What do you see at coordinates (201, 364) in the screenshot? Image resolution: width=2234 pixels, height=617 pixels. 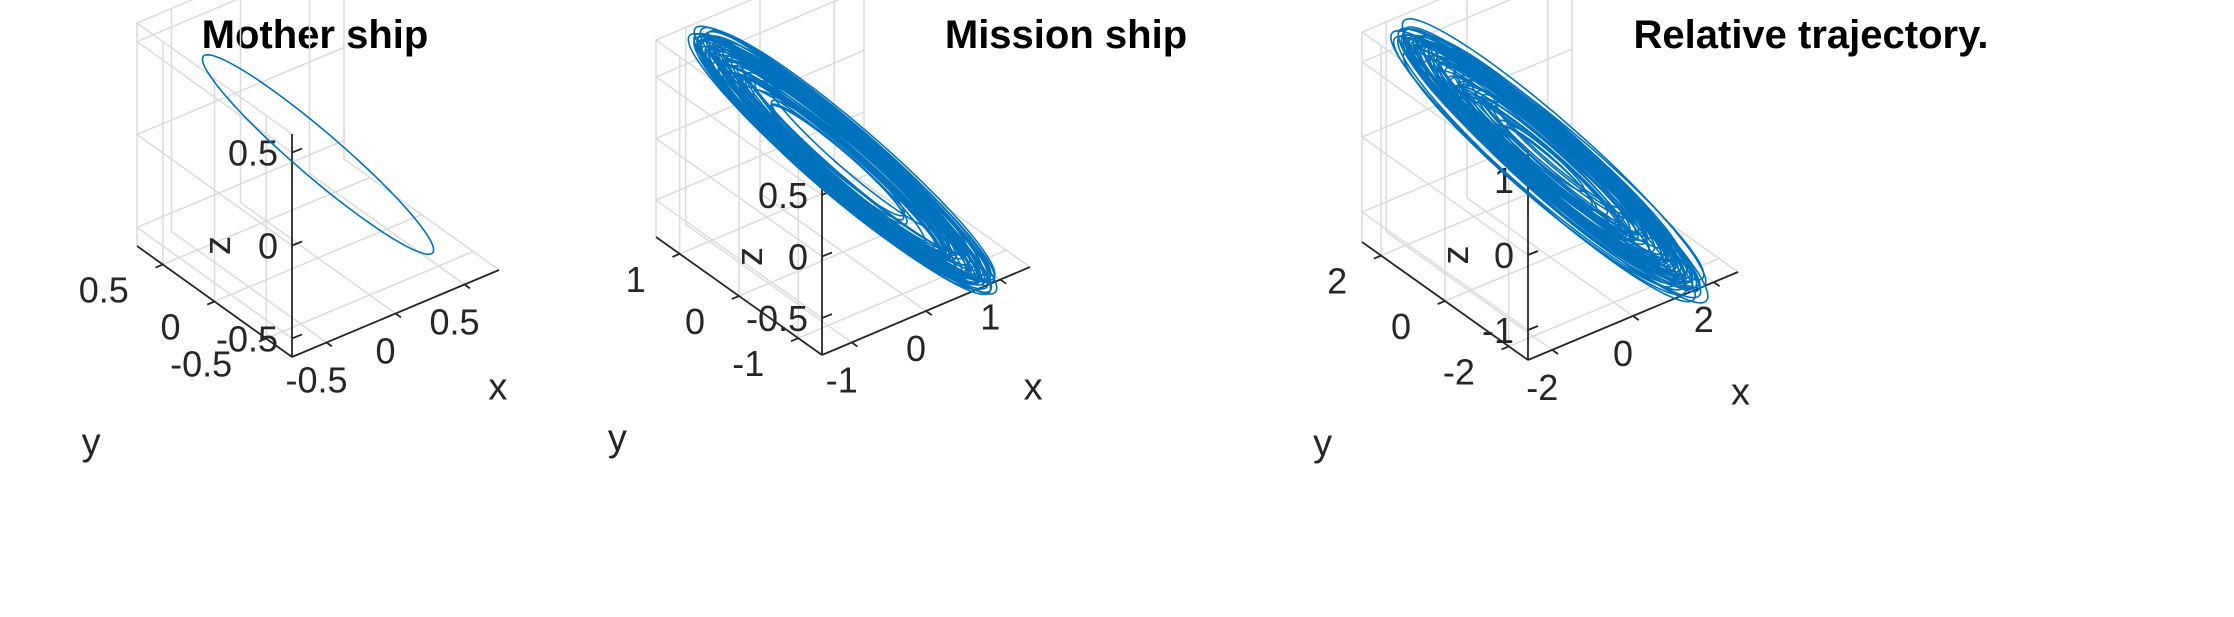 I see `y-tick-label: -0.5` at bounding box center [201, 364].